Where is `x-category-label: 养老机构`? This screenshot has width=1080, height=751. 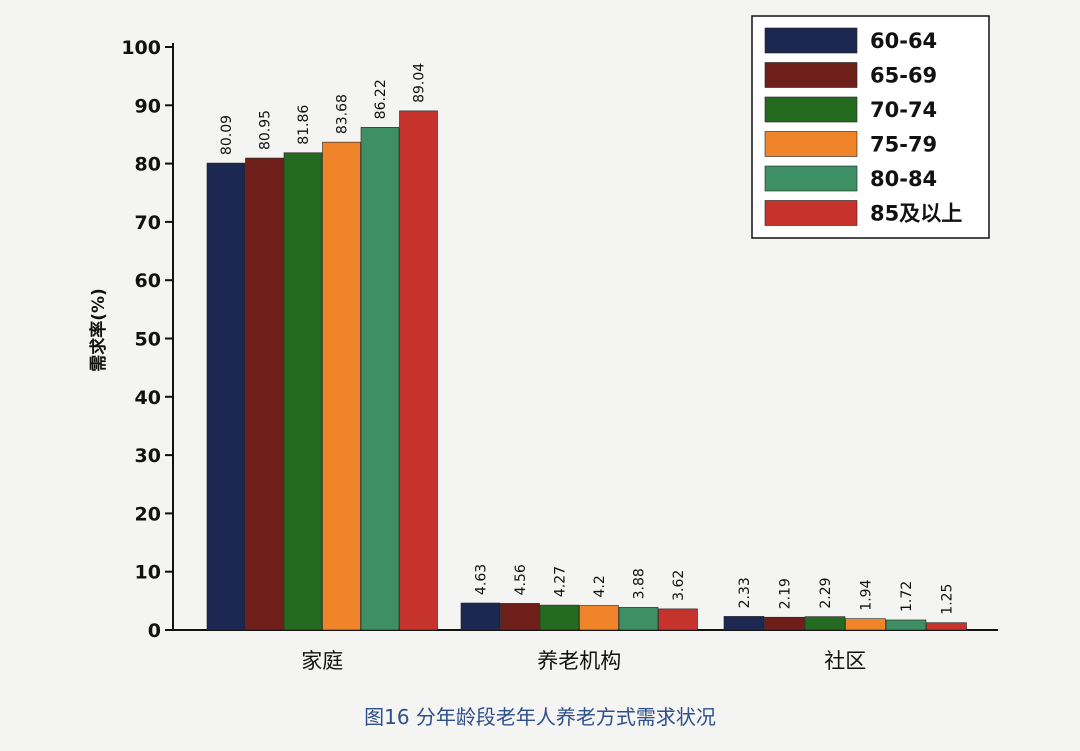
x-category-label: 养老机构 is located at coordinates (579, 661).